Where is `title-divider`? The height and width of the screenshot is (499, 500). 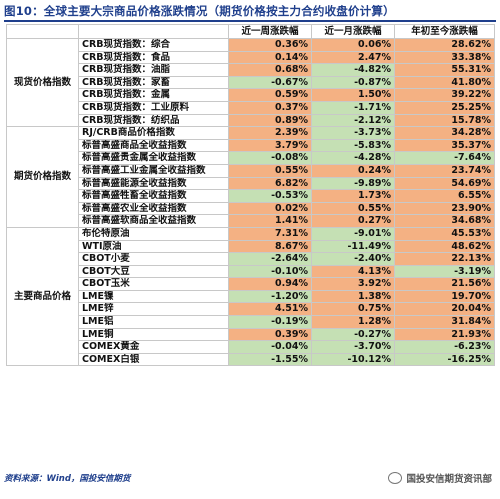 title-divider is located at coordinates (250, 21).